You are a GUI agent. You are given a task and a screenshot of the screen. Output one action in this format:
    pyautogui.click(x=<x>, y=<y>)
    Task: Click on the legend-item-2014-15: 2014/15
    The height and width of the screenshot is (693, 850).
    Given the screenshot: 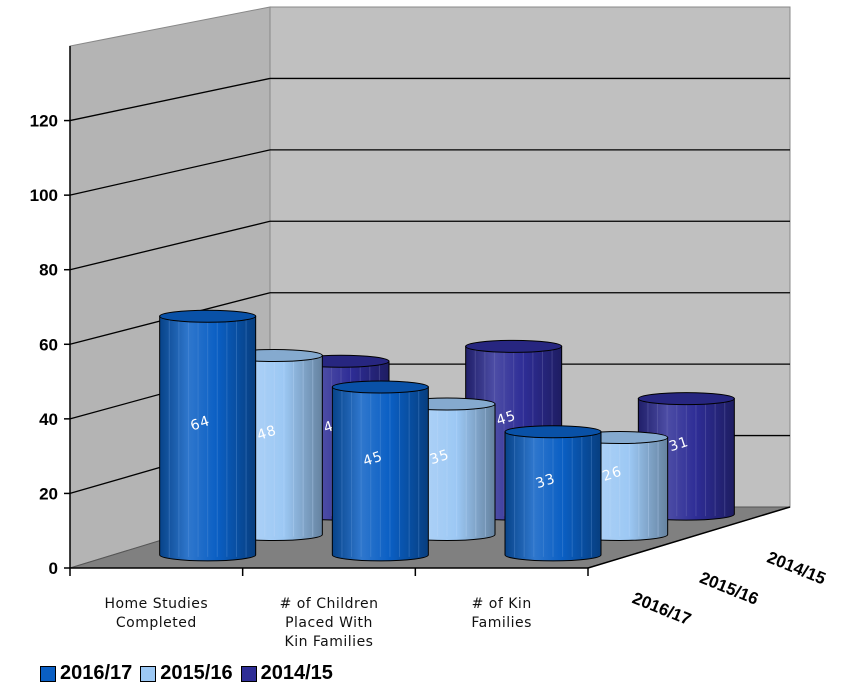 What is the action you would take?
    pyautogui.click(x=286, y=673)
    